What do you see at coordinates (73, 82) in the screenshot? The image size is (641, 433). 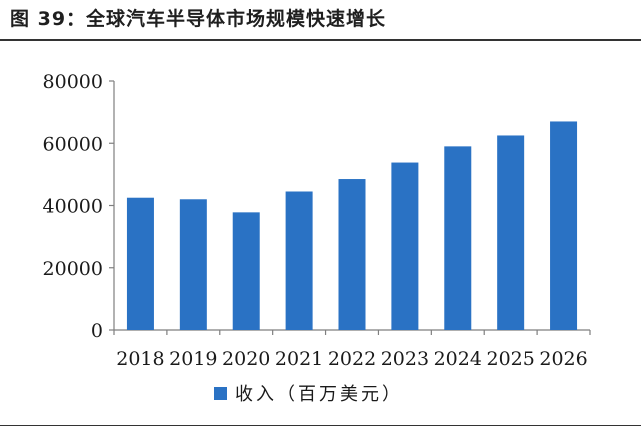 I see `y-tick-label: 80000` at bounding box center [73, 82].